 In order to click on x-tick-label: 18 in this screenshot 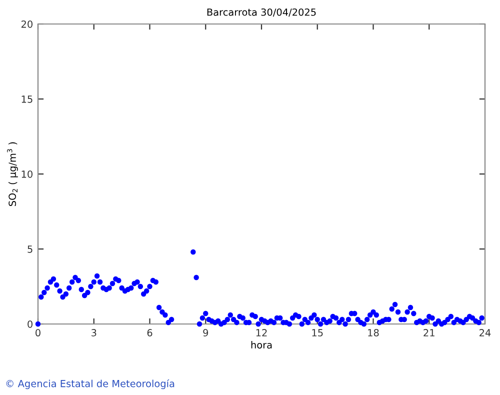, I will do `click(373, 332)`.